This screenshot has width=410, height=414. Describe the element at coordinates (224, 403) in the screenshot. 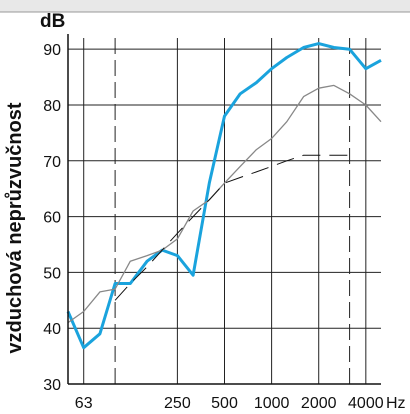

I see `x-tick-label: 500` at that location.